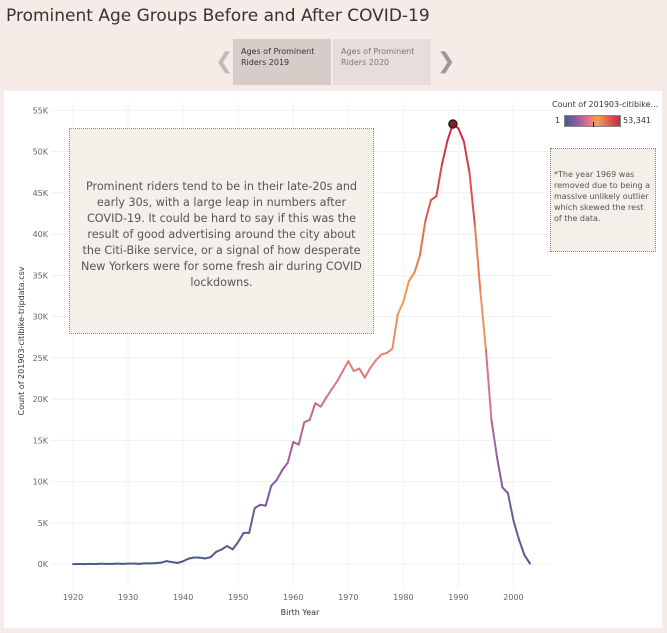  What do you see at coordinates (41, 193) in the screenshot?
I see `y-tick-label: 45K` at bounding box center [41, 193].